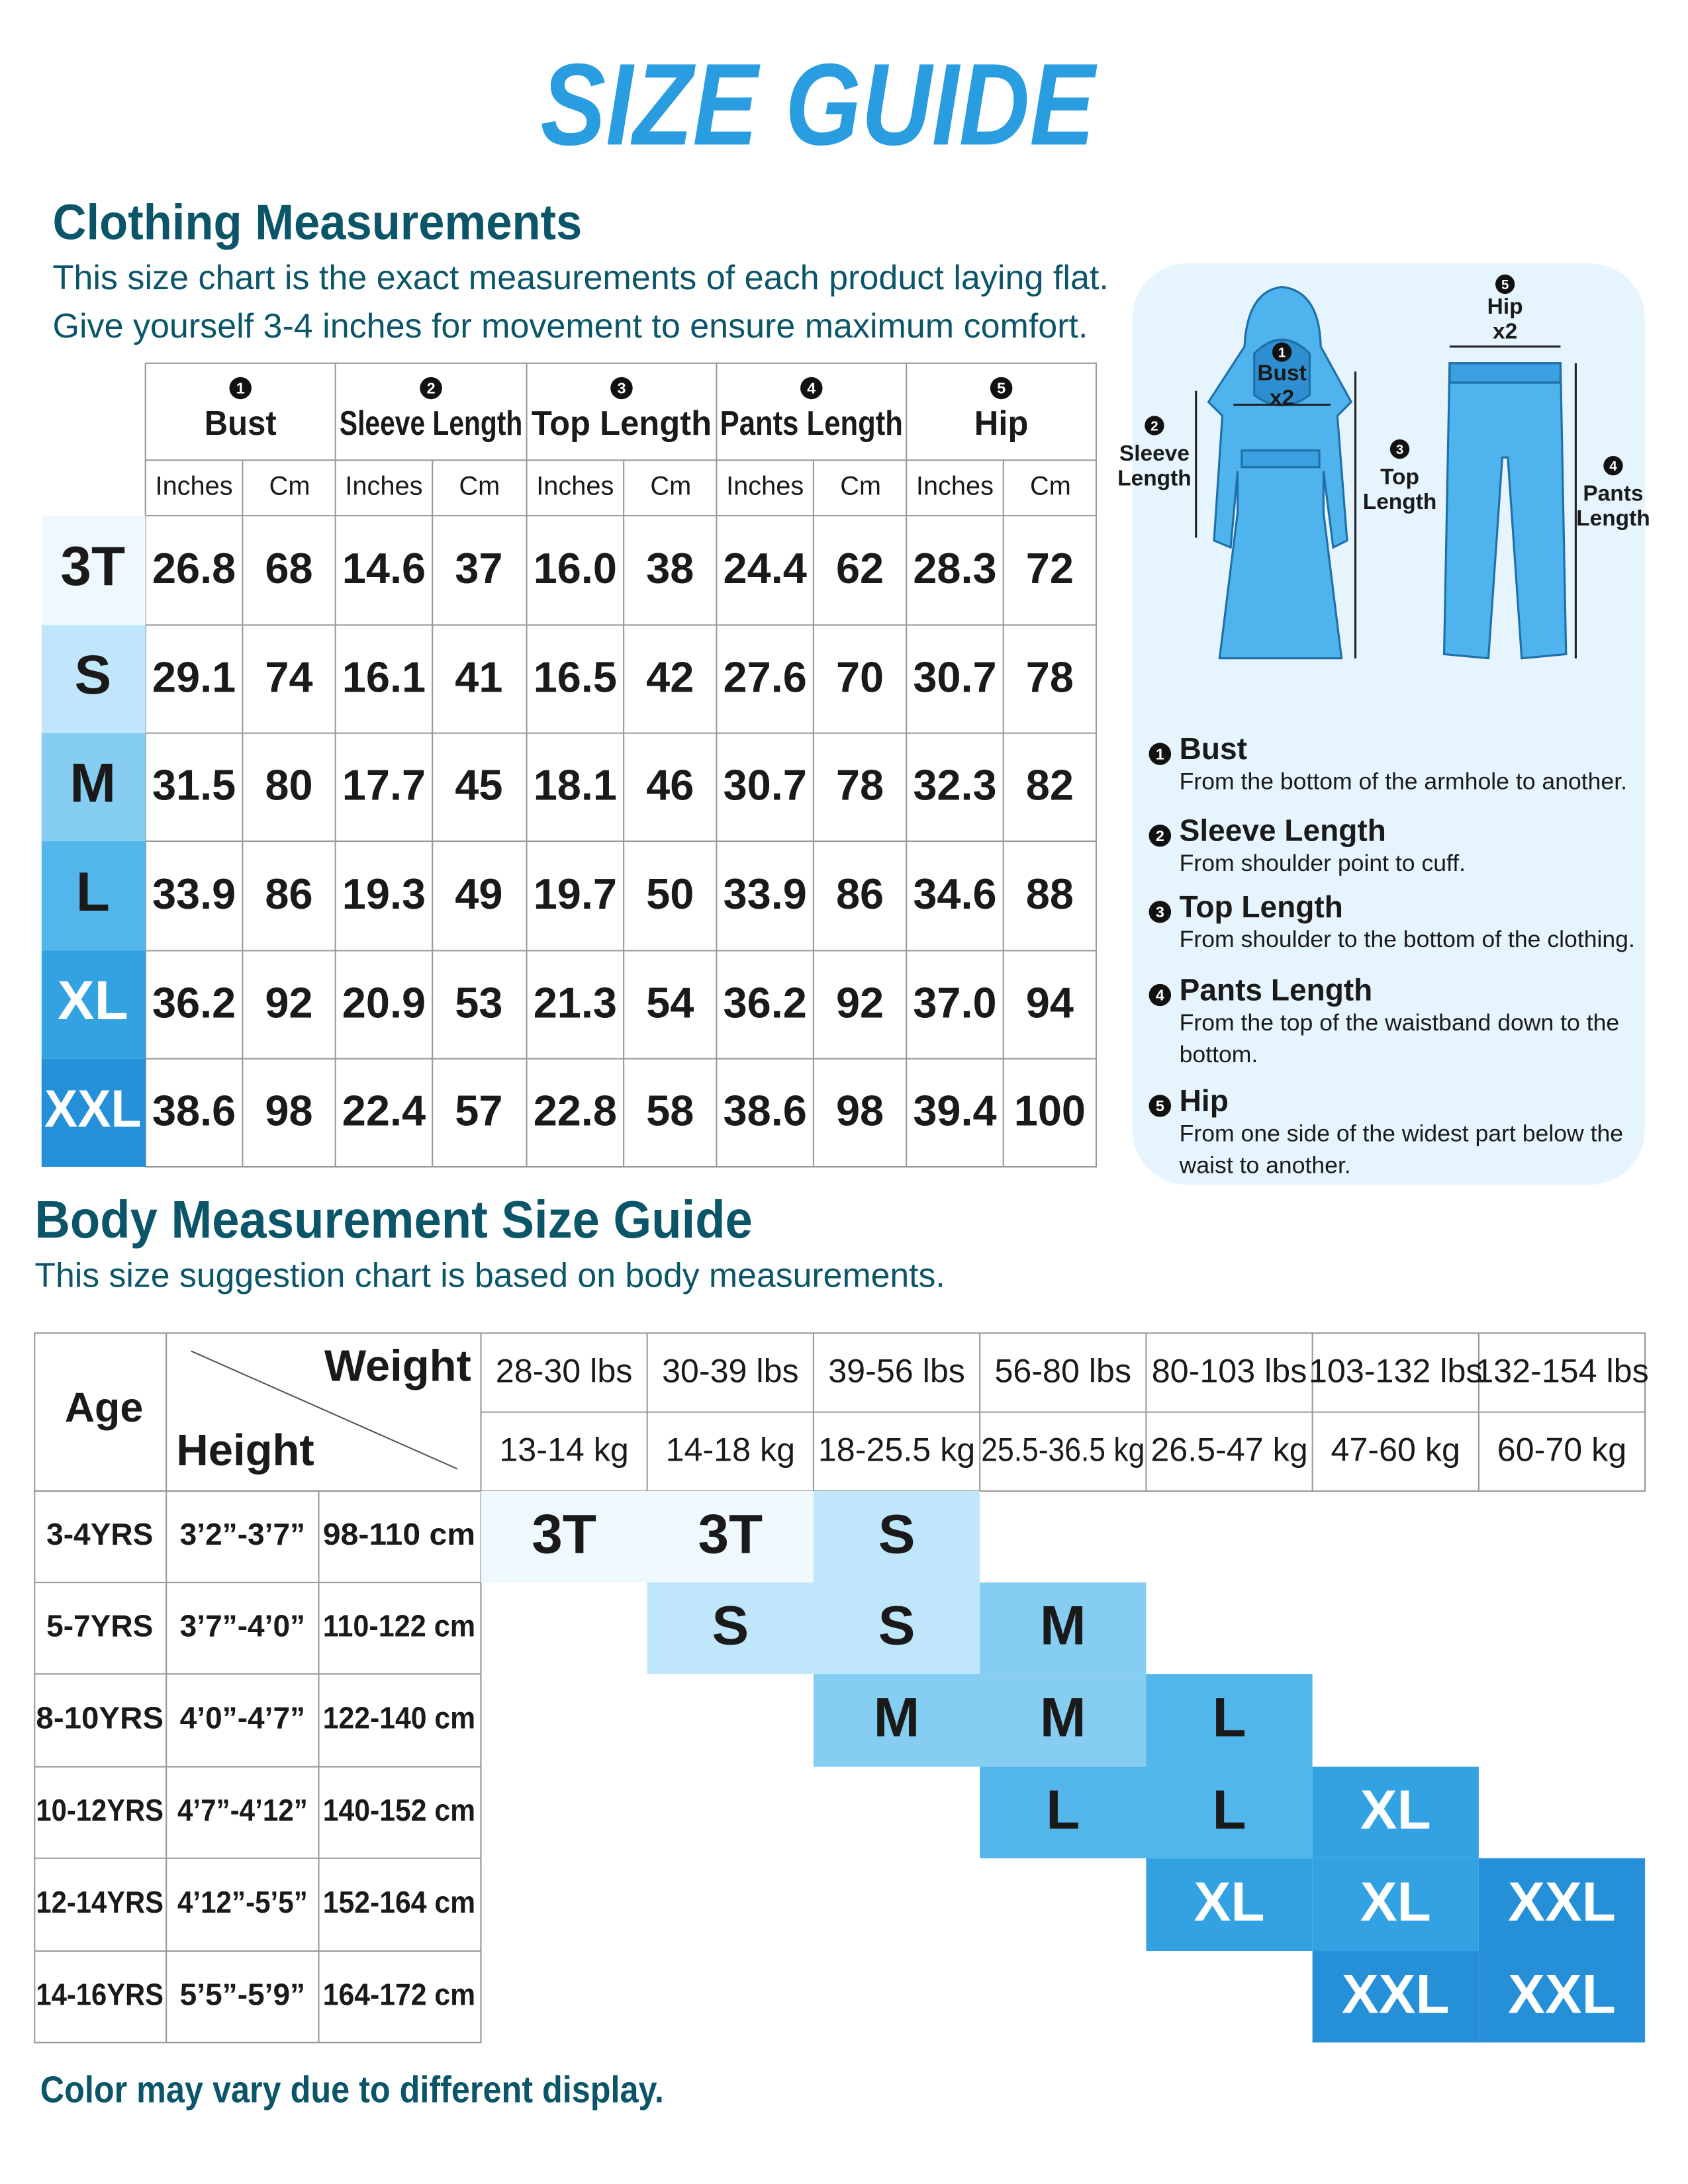  I want to click on size-label: M, so click(93, 783).